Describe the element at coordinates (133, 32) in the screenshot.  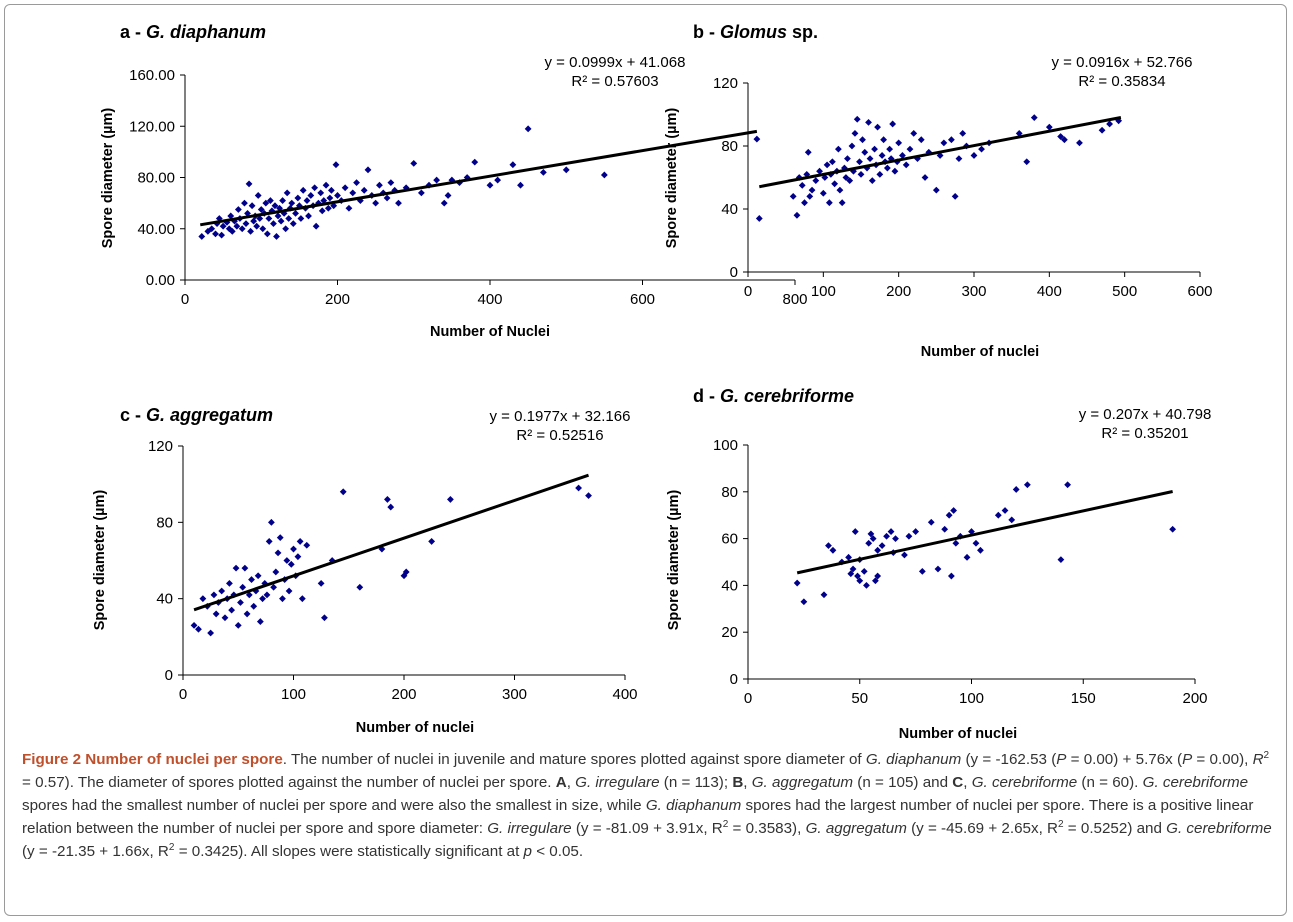
I see `chart-title-prefix: a -` at that location.